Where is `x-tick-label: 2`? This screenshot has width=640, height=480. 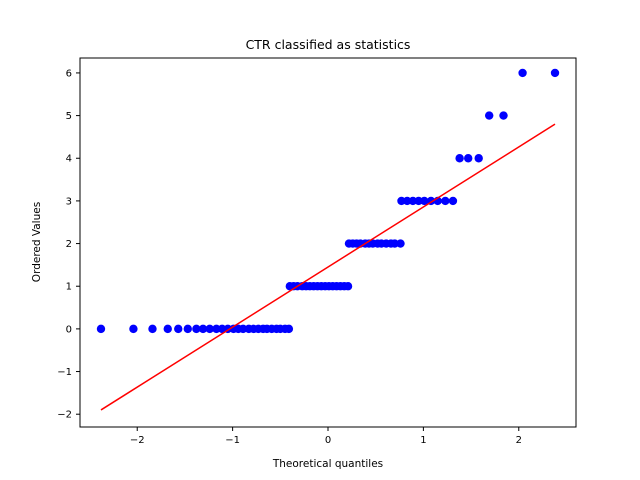 x-tick-label: 2 is located at coordinates (519, 440).